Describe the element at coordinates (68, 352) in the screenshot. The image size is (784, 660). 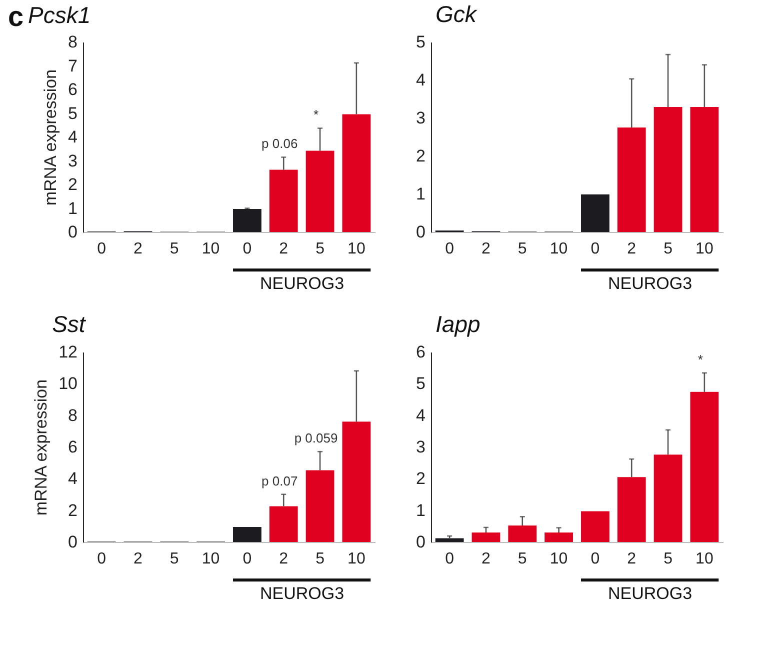
I see `y-tick-label: 12` at that location.